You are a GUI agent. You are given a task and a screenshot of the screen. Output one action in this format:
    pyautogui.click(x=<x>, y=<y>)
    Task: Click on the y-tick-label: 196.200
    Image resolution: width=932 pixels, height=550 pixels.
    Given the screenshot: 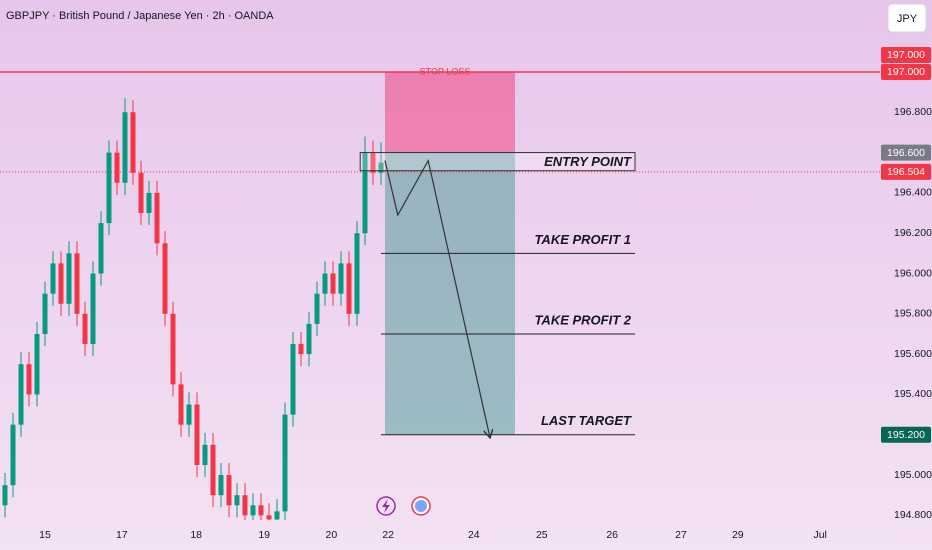 What is the action you would take?
    pyautogui.click(x=913, y=233)
    